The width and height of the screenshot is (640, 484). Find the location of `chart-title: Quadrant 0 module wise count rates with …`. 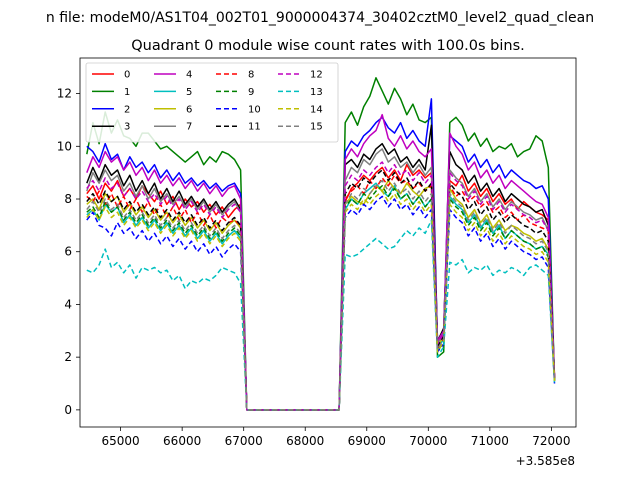

chart-title: Quadrant 0 module wise count rates with … is located at coordinates (328, 46).